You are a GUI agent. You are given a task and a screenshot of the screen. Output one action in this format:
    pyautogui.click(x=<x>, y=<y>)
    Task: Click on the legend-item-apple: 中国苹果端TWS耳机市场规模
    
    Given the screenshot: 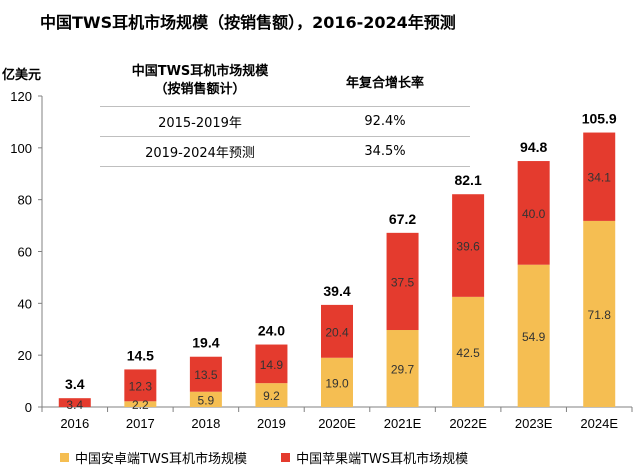 What is the action you would take?
    pyautogui.click(x=374, y=457)
    